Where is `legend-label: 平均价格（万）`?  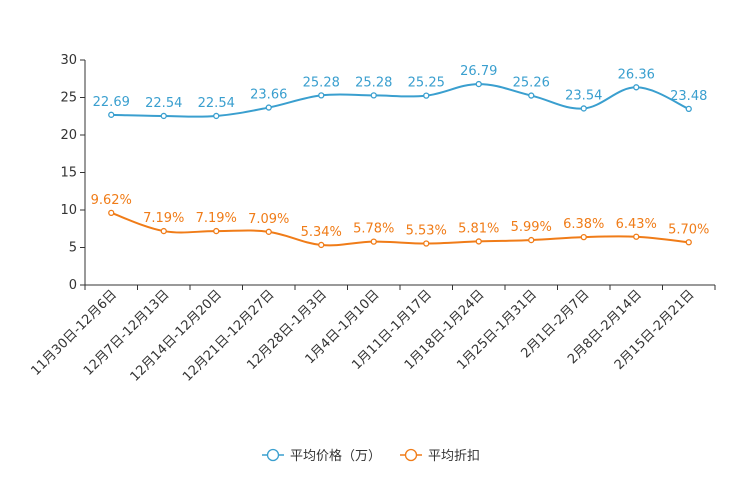 legend-label: 平均价格（万） is located at coordinates (335, 456).